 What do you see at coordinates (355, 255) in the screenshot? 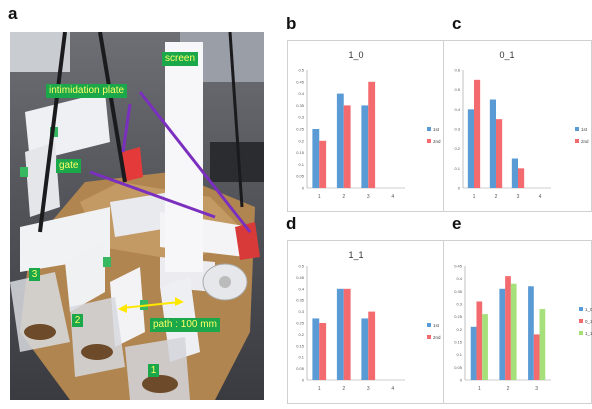
I see `chart-title: 1_1` at bounding box center [355, 255].